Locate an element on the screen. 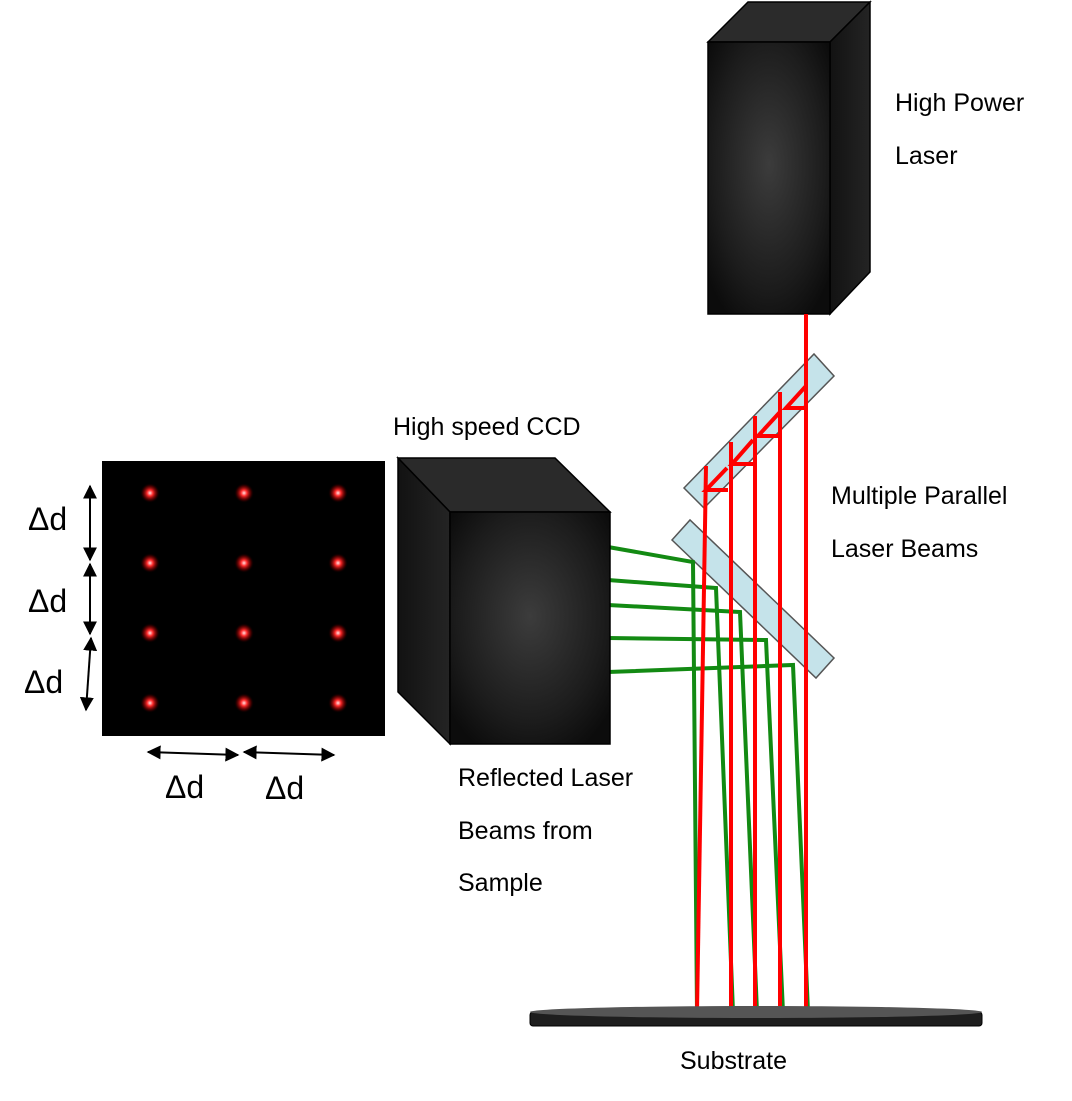 The height and width of the screenshot is (1101, 1072). spacing-labels: Δd Δd Δd Δd Δd is located at coordinates (164, 653).